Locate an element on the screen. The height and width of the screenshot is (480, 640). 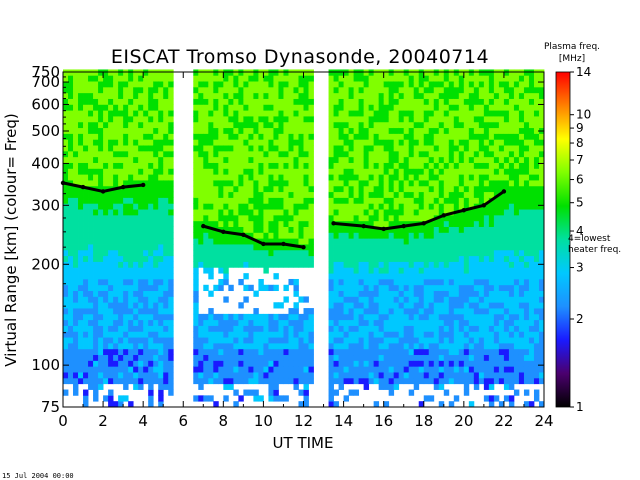
trace-segment is located at coordinates (494, 198).